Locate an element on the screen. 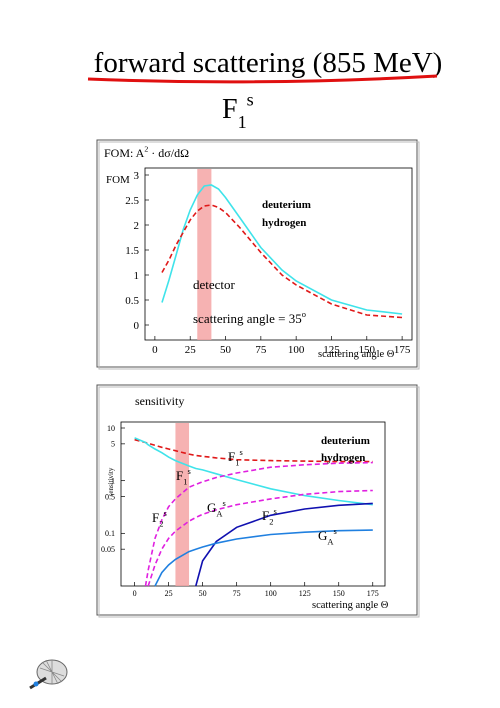 The width and height of the screenshot is (500, 708). title-underline is located at coordinates (262, 79).